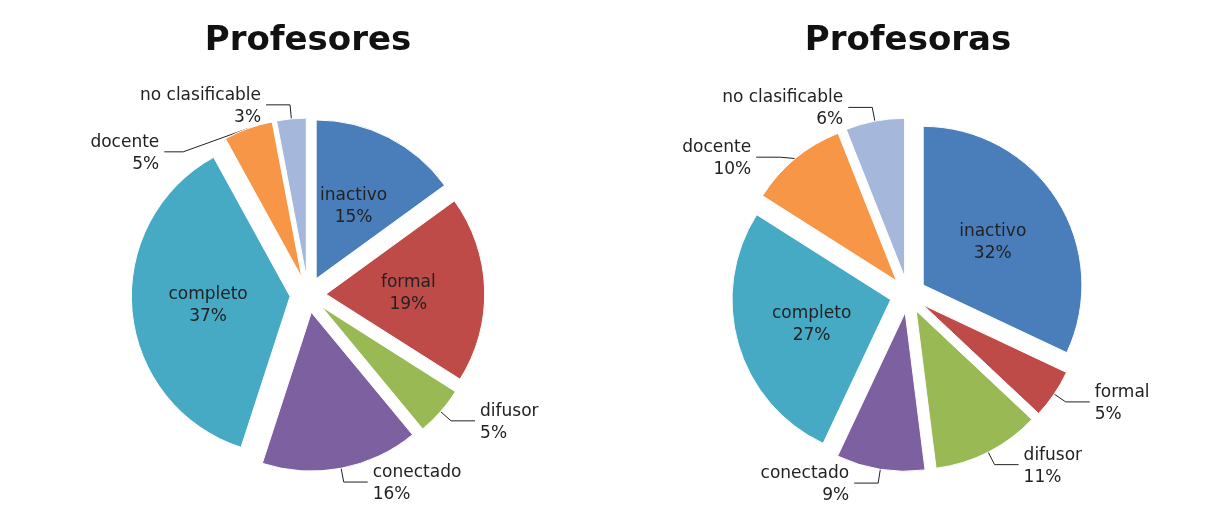 This screenshot has width=1218, height=529. What do you see at coordinates (811, 333) in the screenshot?
I see `data-label: 27%` at bounding box center [811, 333].